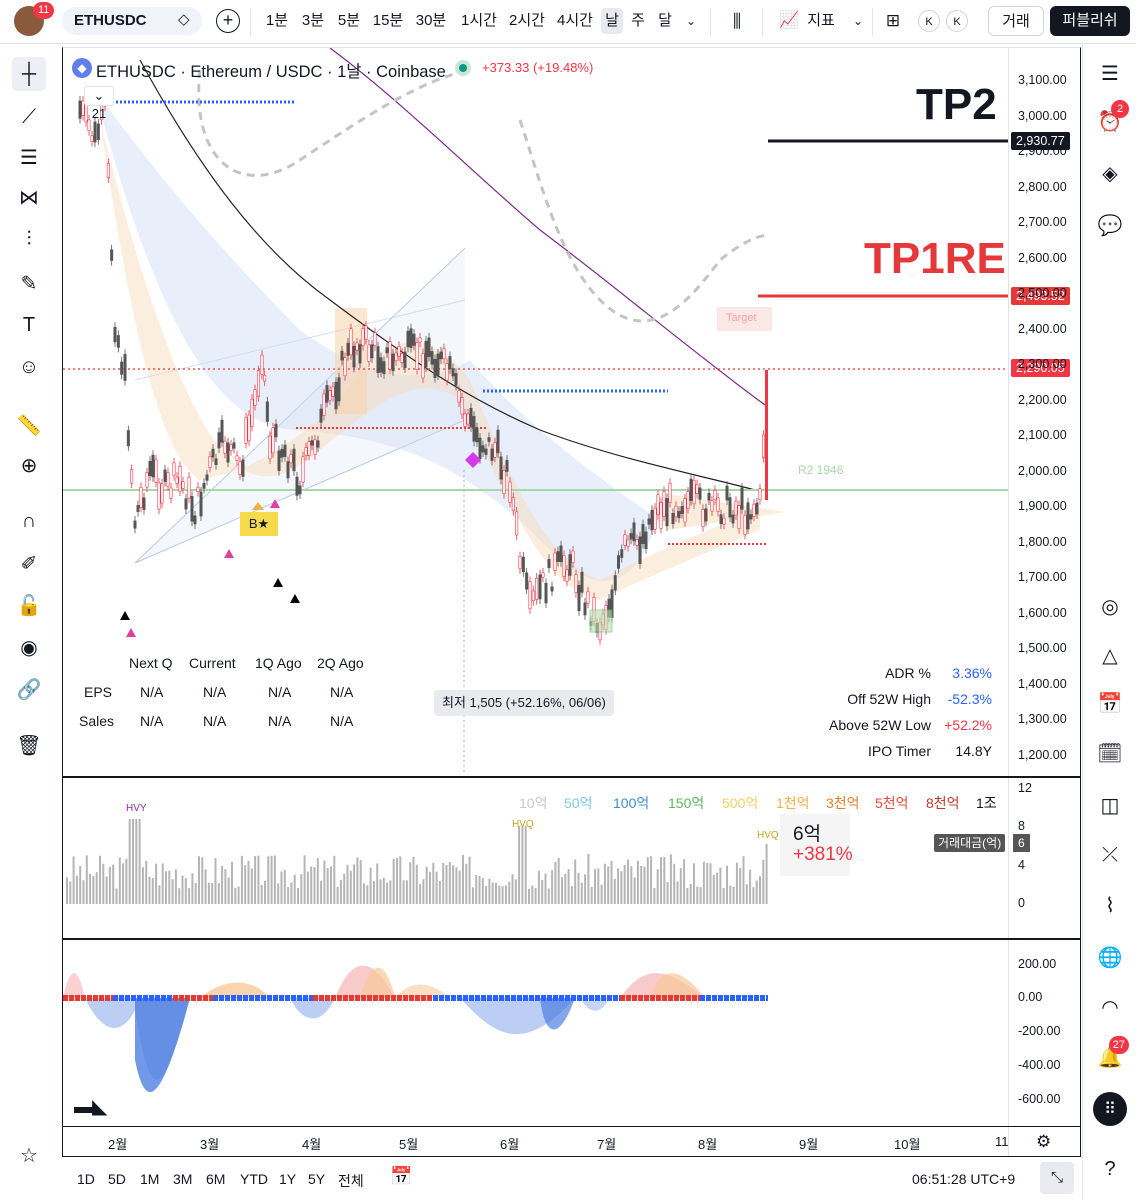 Image resolution: width=1136 pixels, height=1200 pixels. Describe the element at coordinates (1090, 21) in the screenshot. I see `publish-button: 퍼블리쉬` at that location.